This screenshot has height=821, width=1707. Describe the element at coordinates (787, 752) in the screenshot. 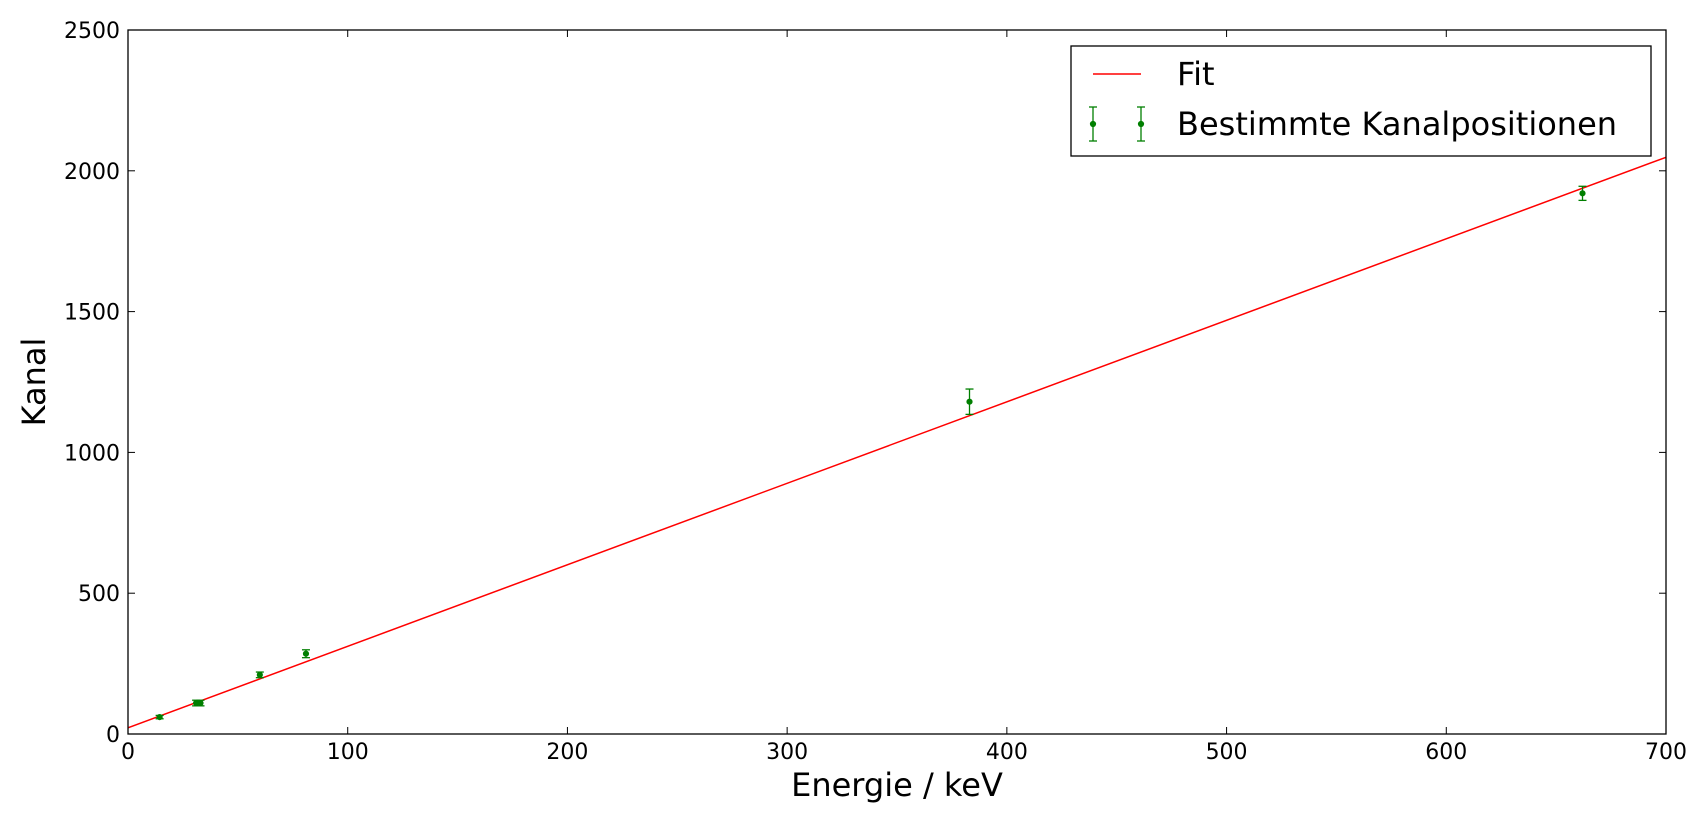

I see `x-tick-label: 300` at that location.